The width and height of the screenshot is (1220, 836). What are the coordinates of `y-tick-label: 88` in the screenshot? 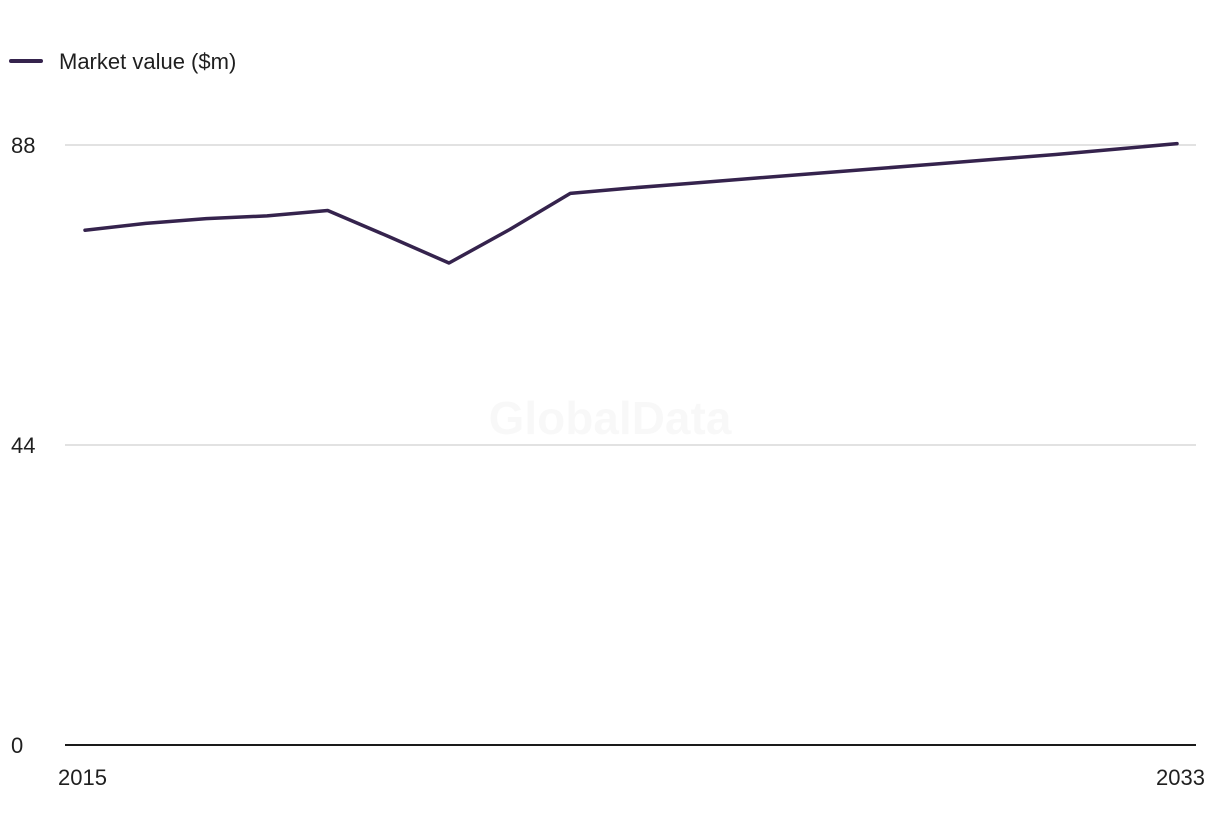 It's located at (23, 145).